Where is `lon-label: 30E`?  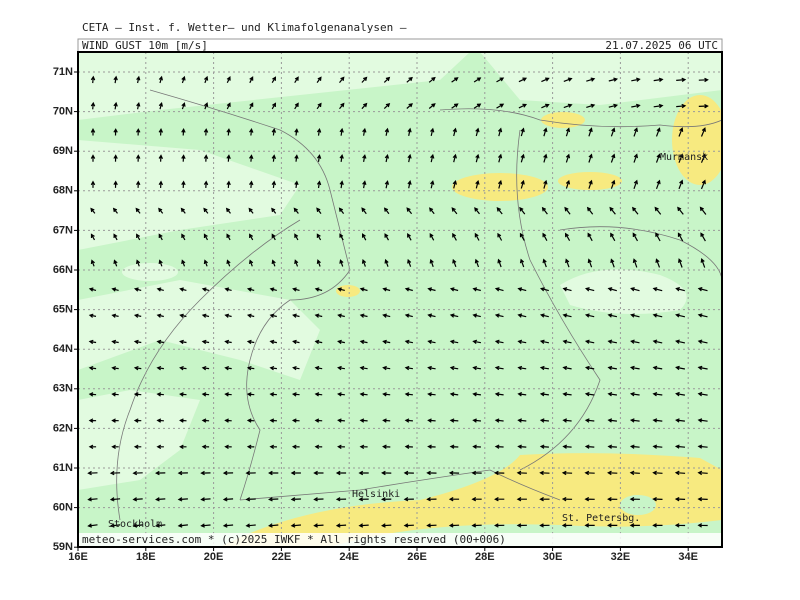 lon-label: 30E is located at coordinates (553, 557).